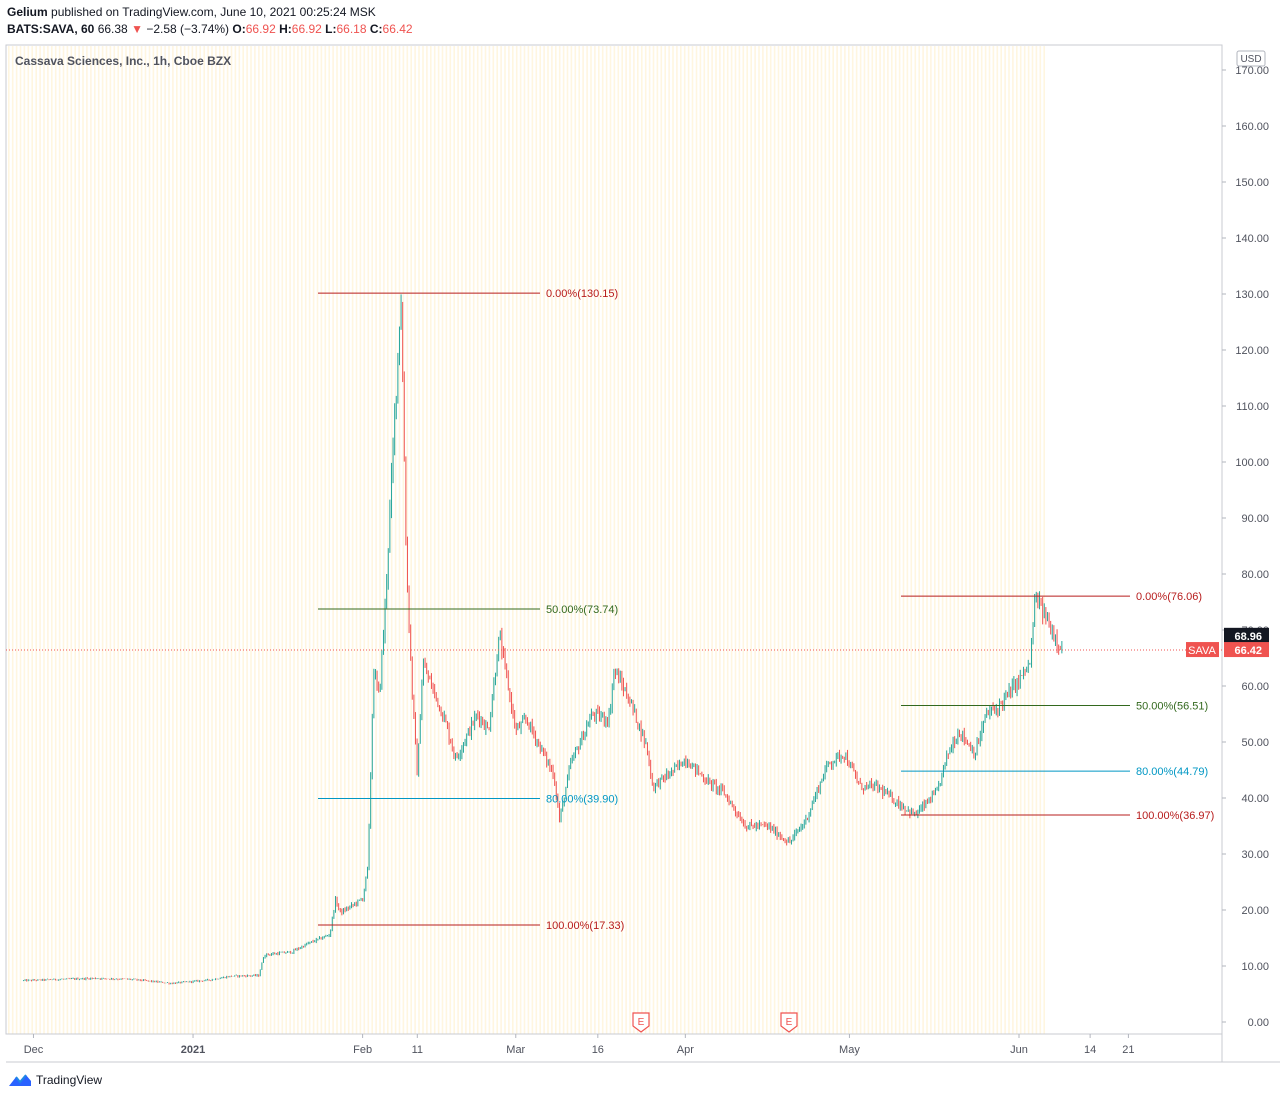  What do you see at coordinates (193, 1050) in the screenshot?
I see `time-tick-label: 2021` at bounding box center [193, 1050].